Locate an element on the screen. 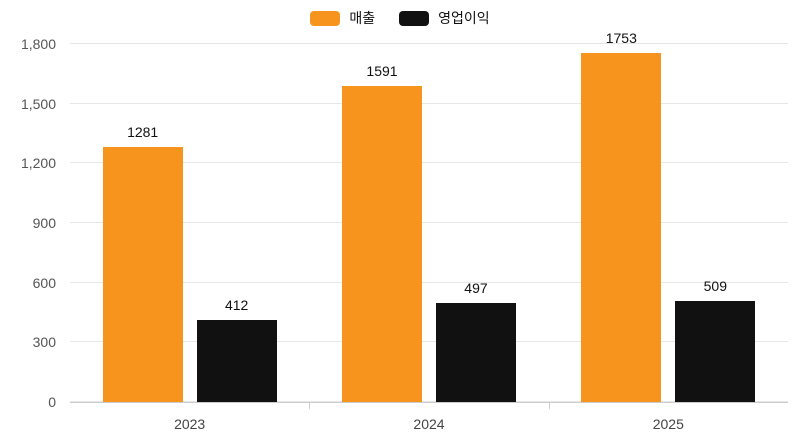 The width and height of the screenshot is (800, 439). bar-2023-영업이익: 412 is located at coordinates (236, 349).